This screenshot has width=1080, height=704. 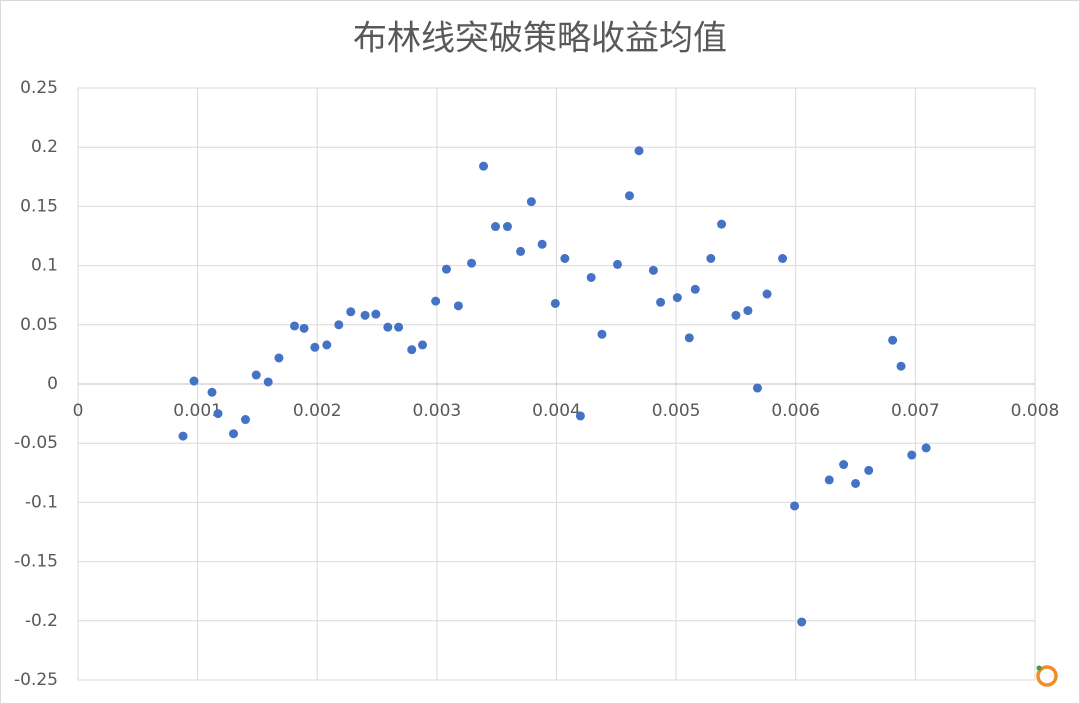 I want to click on x-tick-label: 0.001, so click(x=197, y=411).